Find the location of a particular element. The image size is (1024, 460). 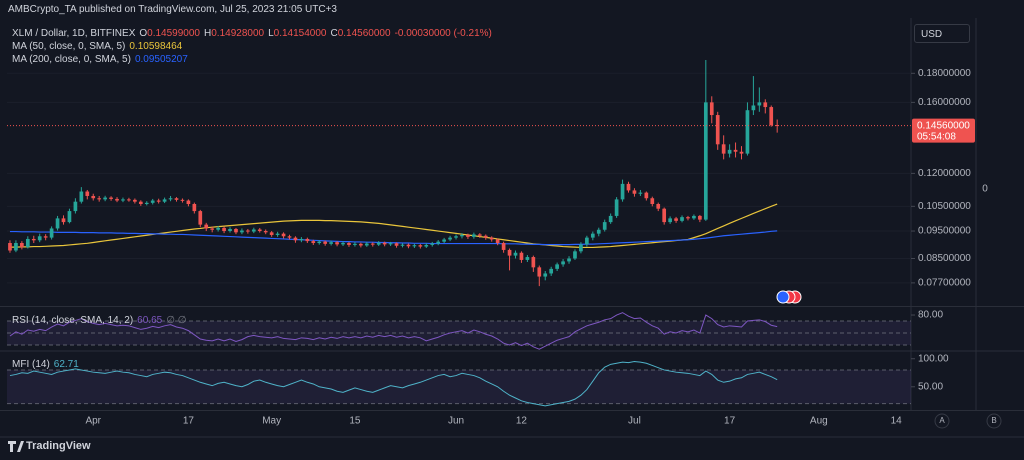

indicator-value: 62.71 is located at coordinates (66, 364).